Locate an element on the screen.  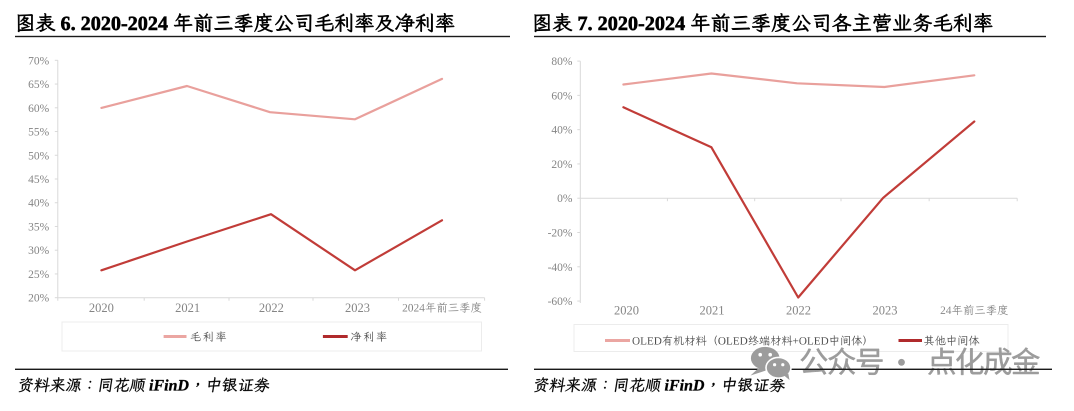
svg-text: 50% is located at coordinates (39, 156).